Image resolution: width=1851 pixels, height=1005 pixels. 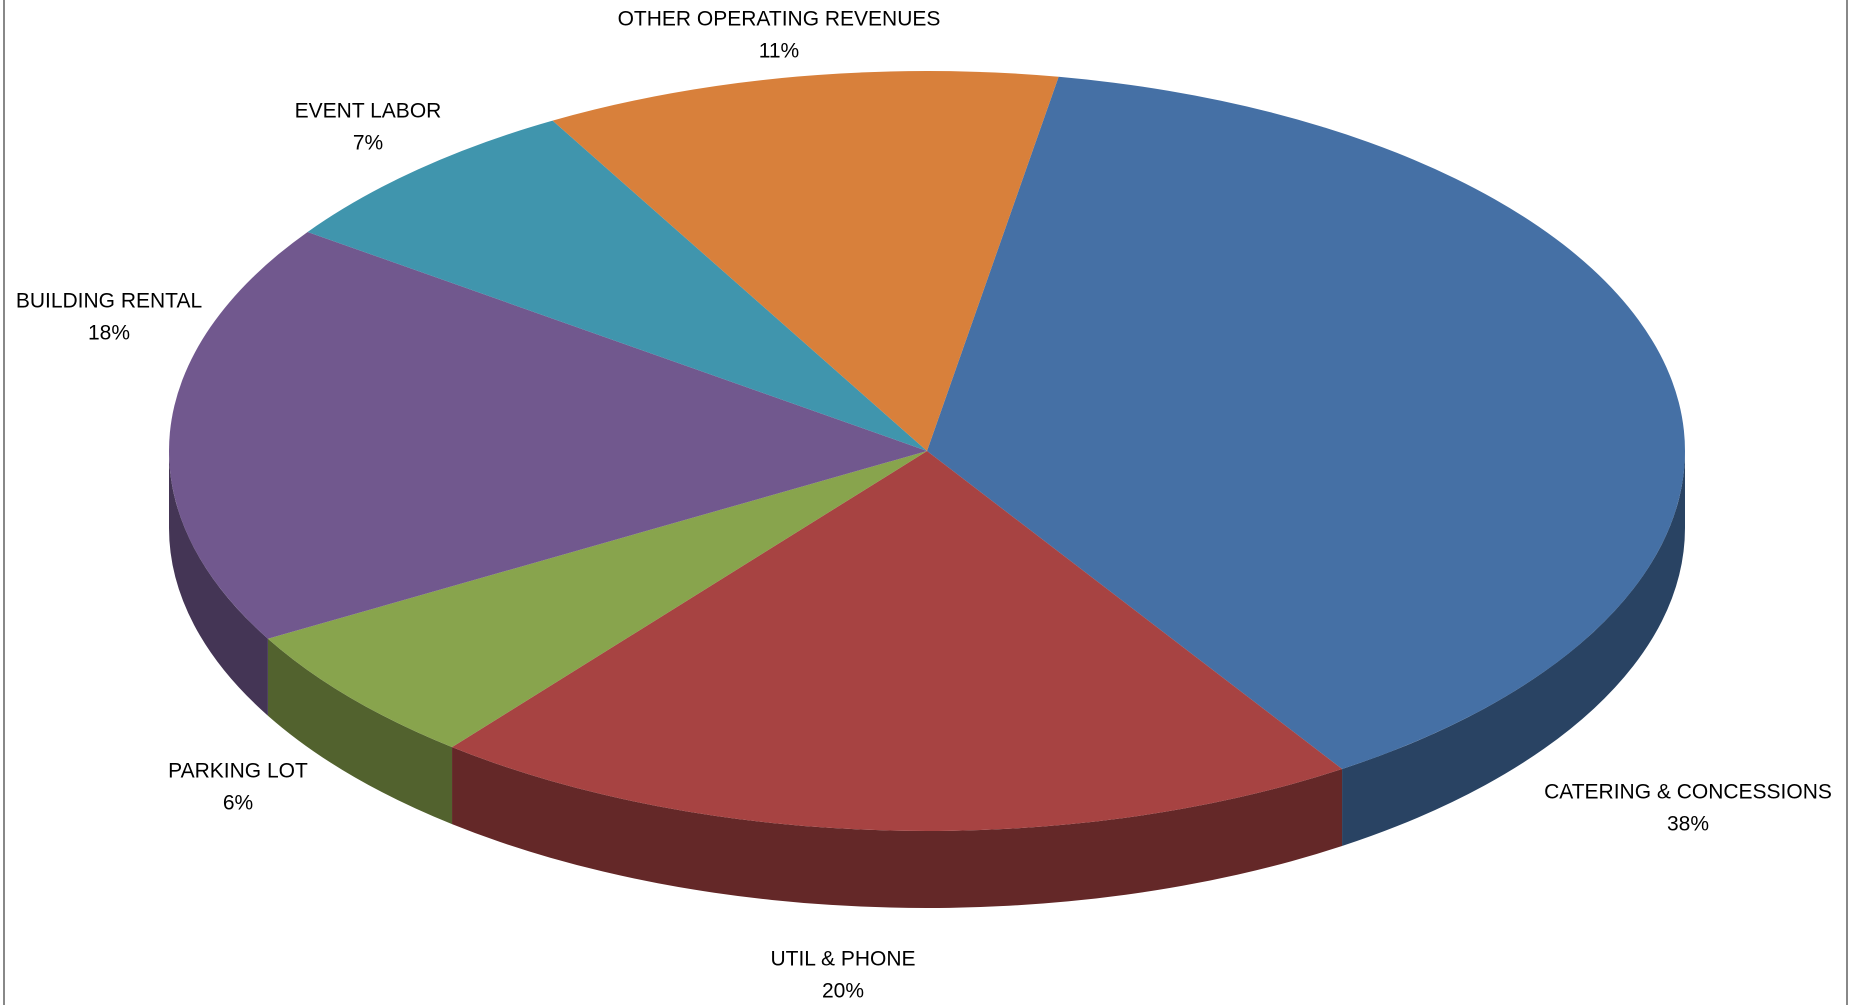 What do you see at coordinates (1688, 824) in the screenshot?
I see `value-label: 38%` at bounding box center [1688, 824].